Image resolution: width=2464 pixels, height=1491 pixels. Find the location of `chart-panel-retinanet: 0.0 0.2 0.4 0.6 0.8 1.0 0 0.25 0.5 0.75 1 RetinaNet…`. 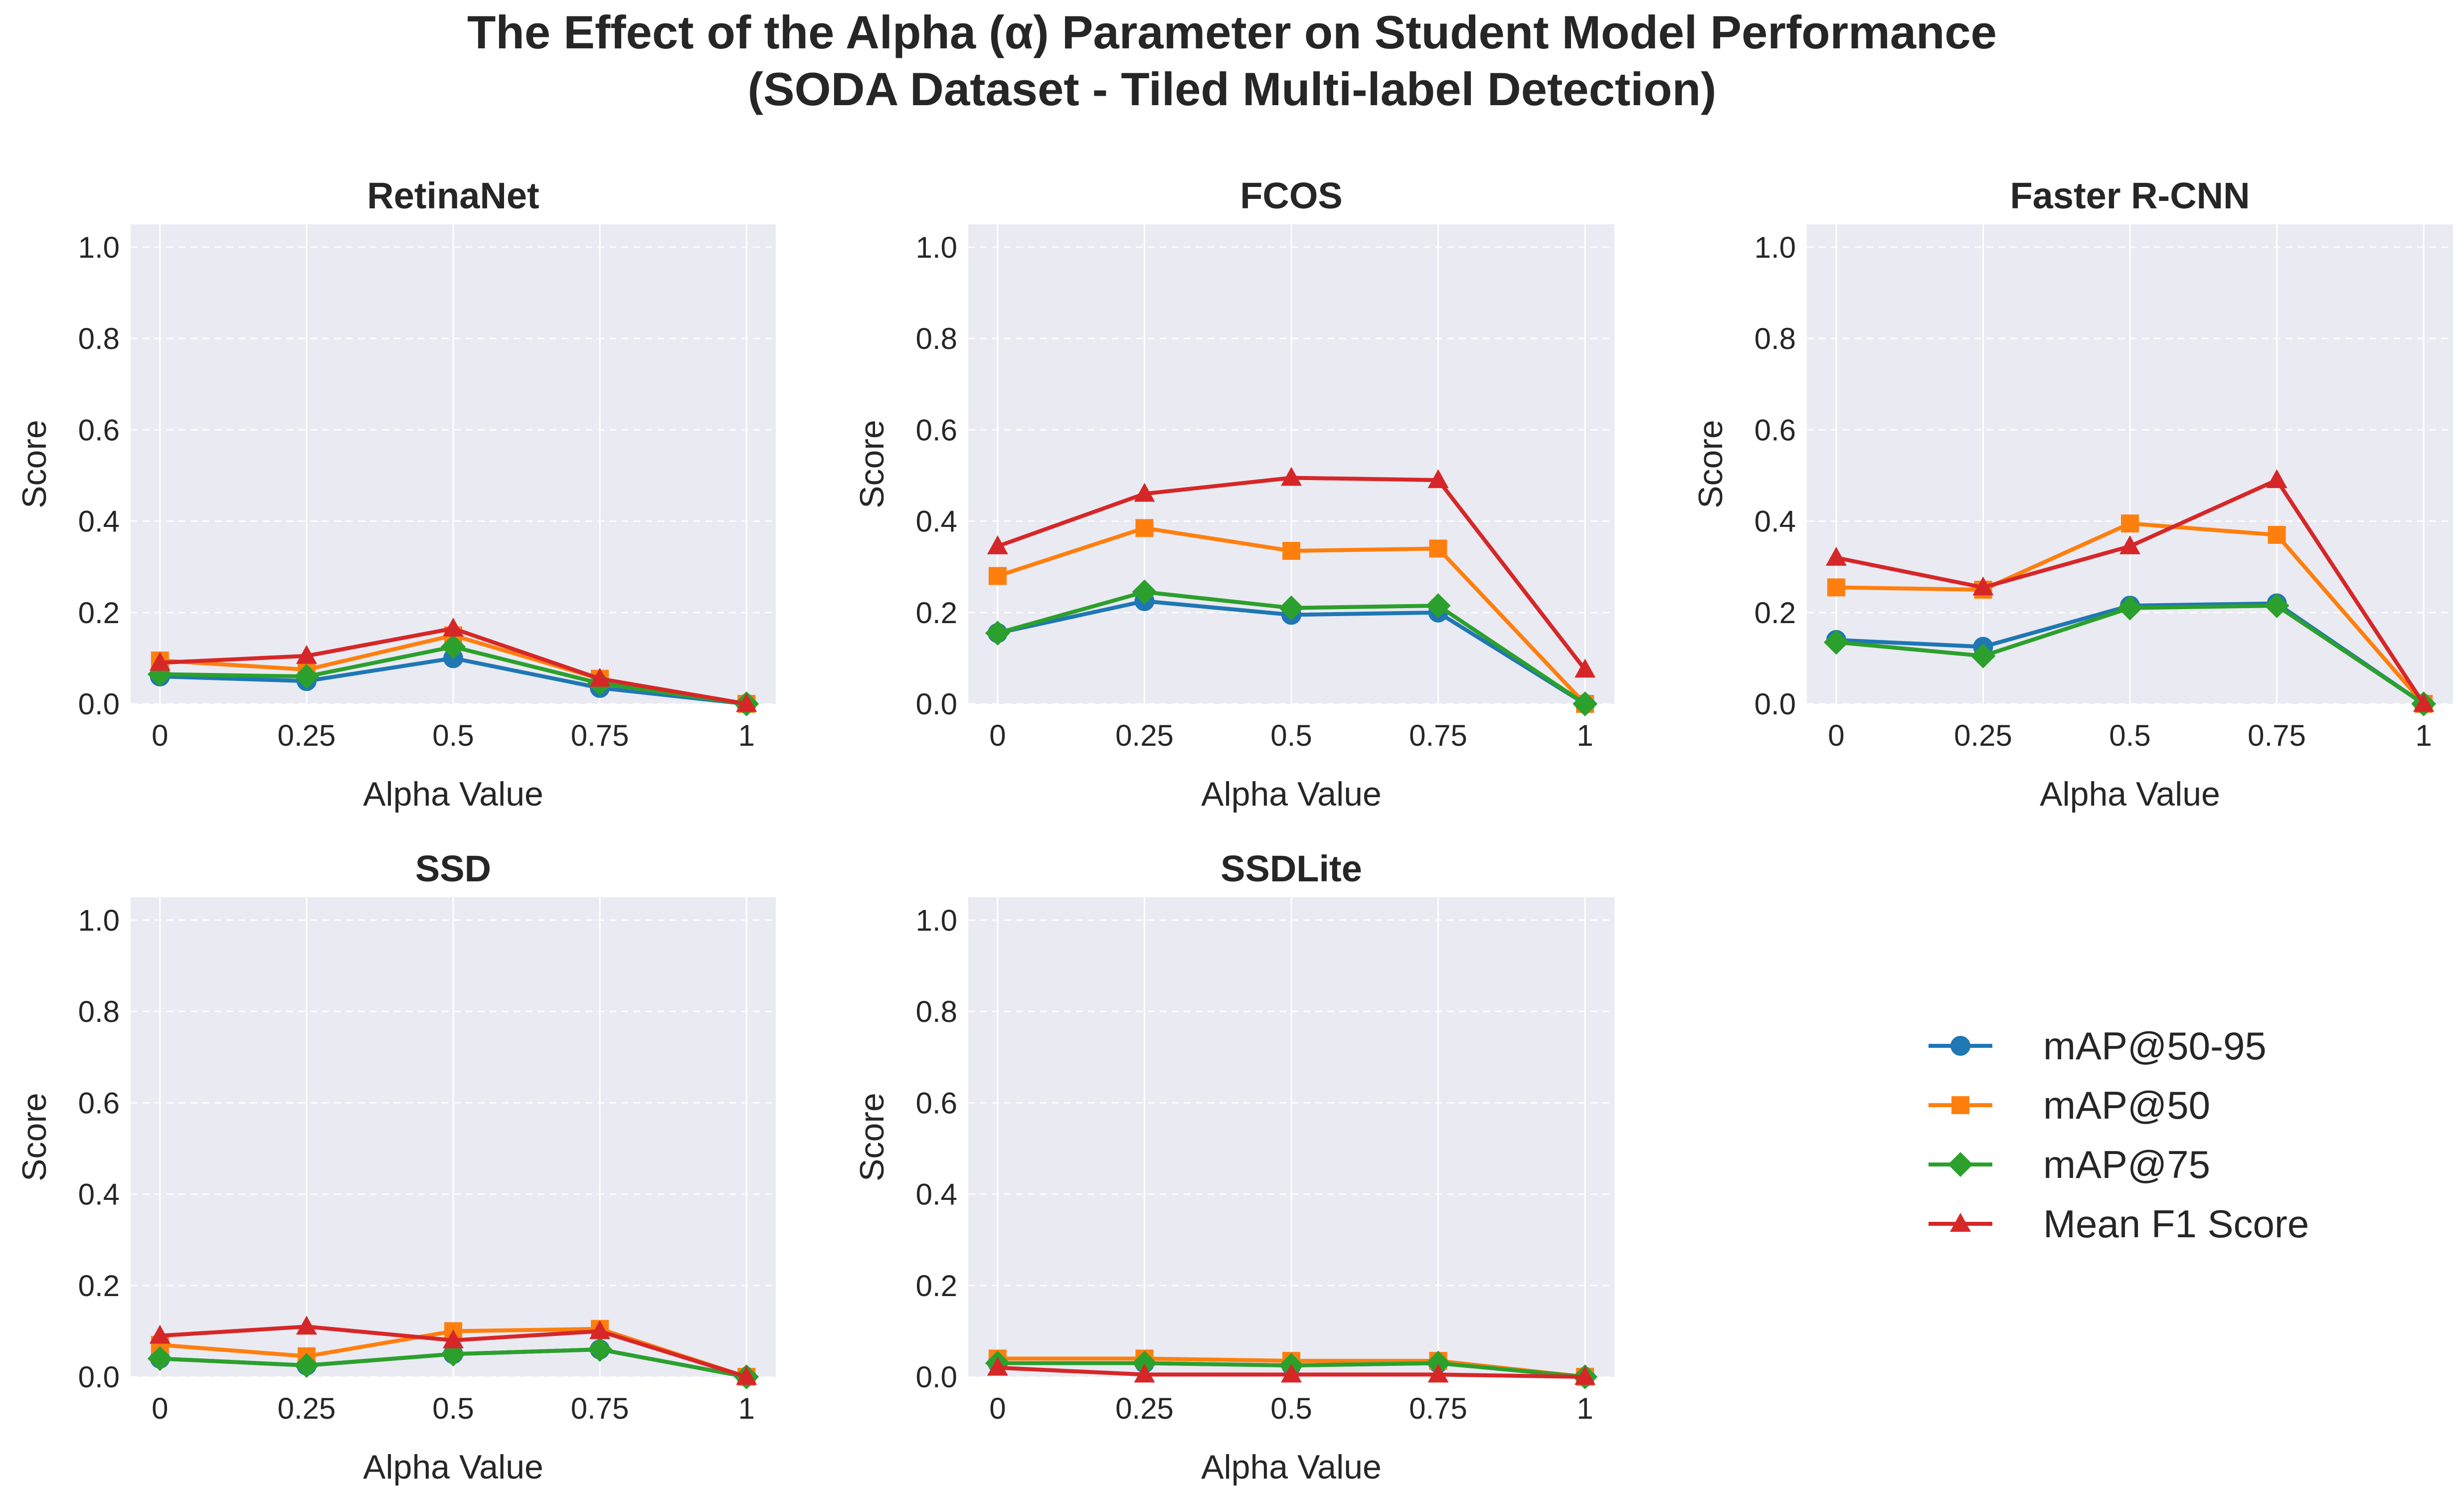

chart-panel-retinanet: 0.0 0.2 0.4 0.6 0.8 1.0 0 0.25 0.5 0.75 1 RetinaNet… is located at coordinates (395, 494).